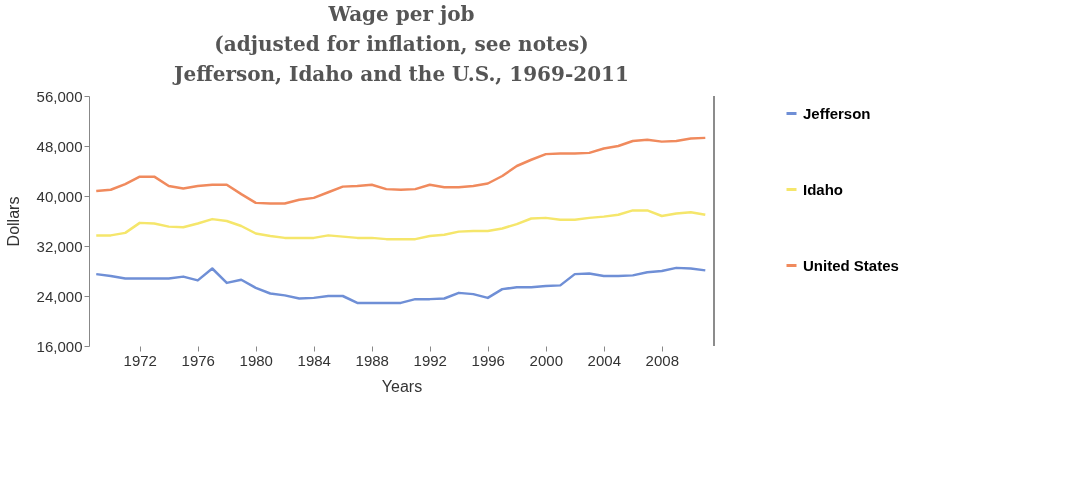 This screenshot has height=483, width=1071. What do you see at coordinates (837, 113) in the screenshot?
I see `legend-label: Jefferson` at bounding box center [837, 113].